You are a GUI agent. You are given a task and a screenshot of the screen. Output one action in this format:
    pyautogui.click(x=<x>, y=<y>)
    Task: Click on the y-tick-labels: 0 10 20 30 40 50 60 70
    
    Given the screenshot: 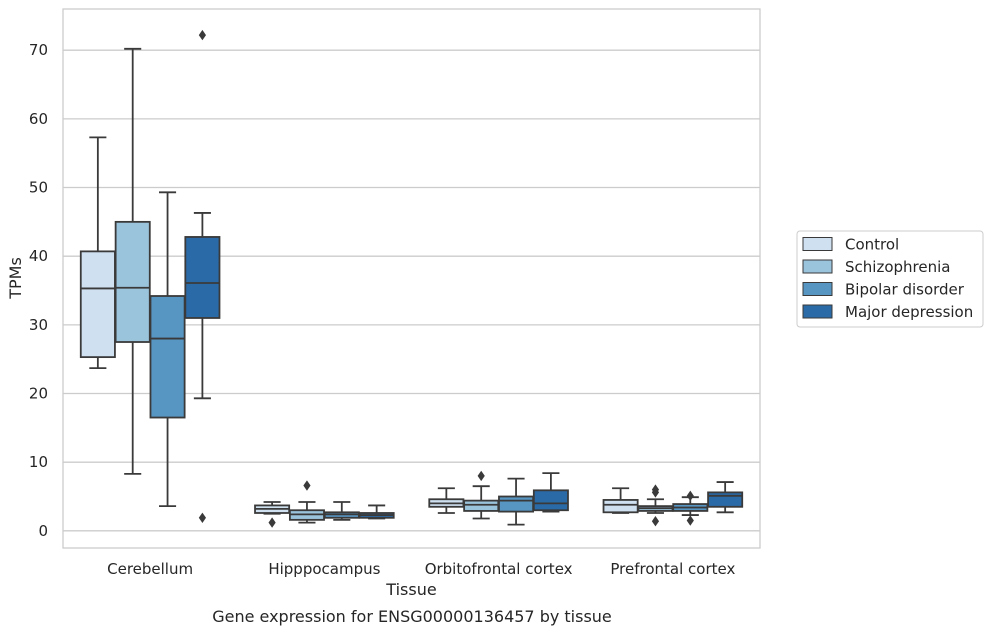 What is the action you would take?
    pyautogui.click(x=38, y=290)
    